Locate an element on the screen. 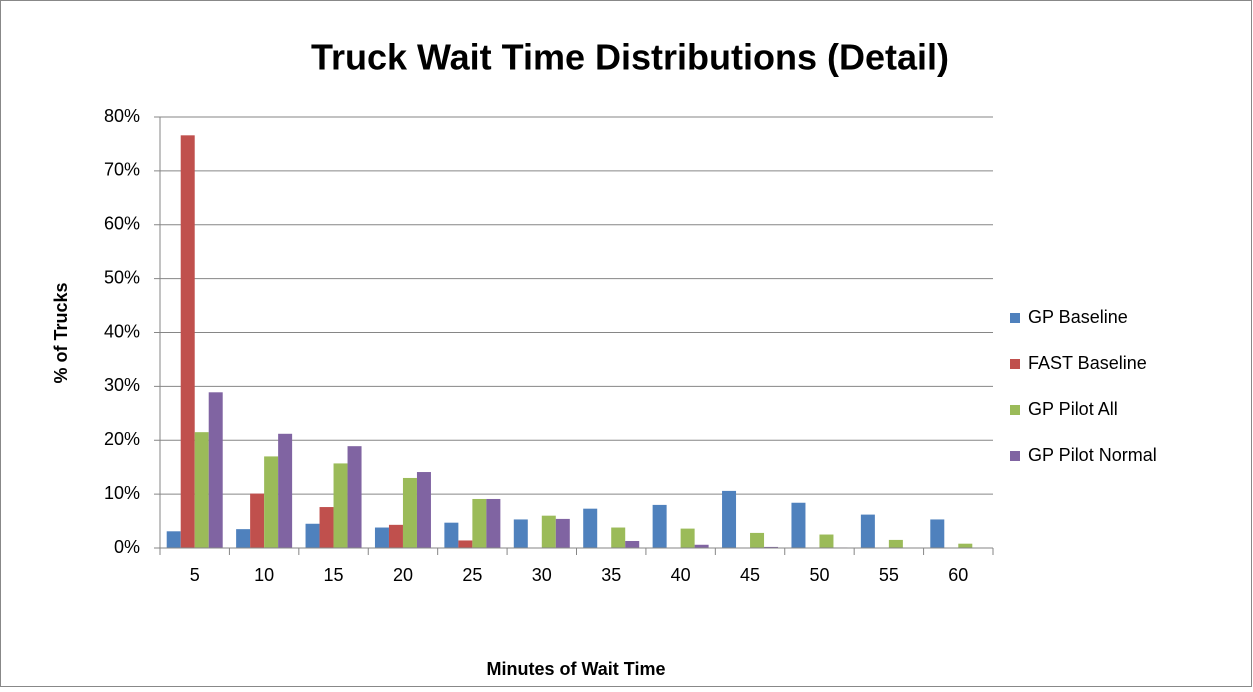 This screenshot has width=1253, height=692. y-tick-label: 20% is located at coordinates (122, 439).